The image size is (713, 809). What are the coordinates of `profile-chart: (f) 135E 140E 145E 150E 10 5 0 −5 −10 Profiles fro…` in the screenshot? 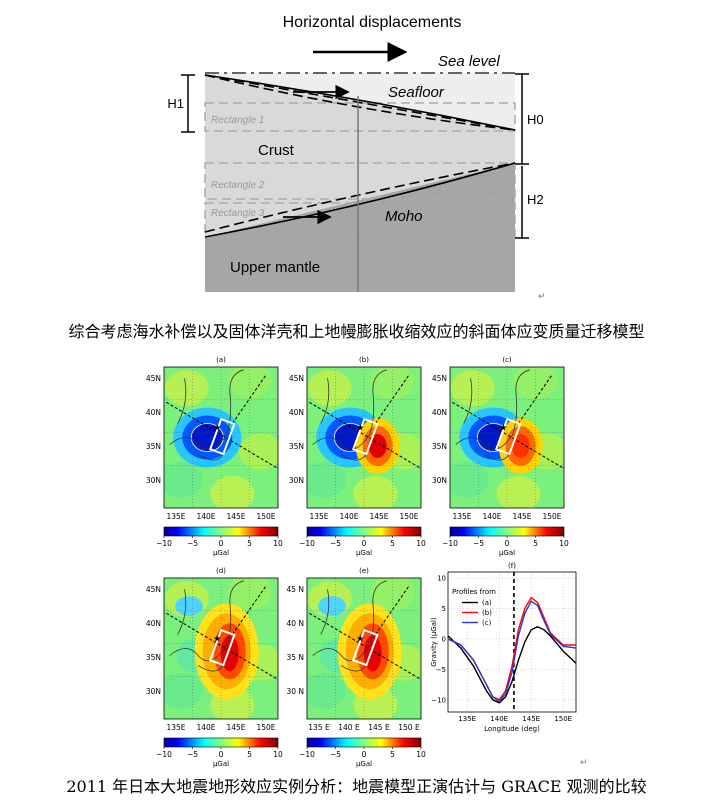 It's located at (503, 647).